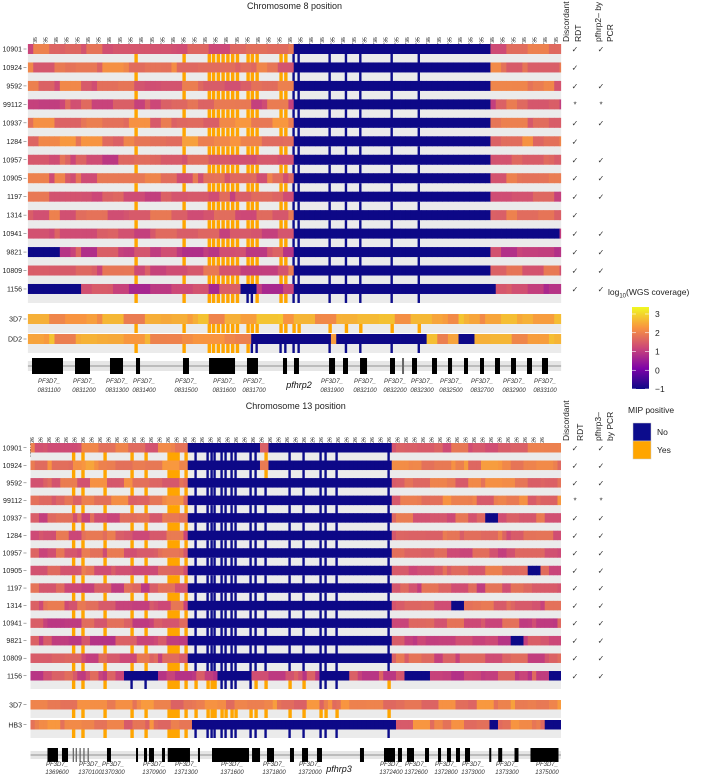 The width and height of the screenshot is (706, 775). I want to click on gene-label-id: 0833100, so click(545, 391).